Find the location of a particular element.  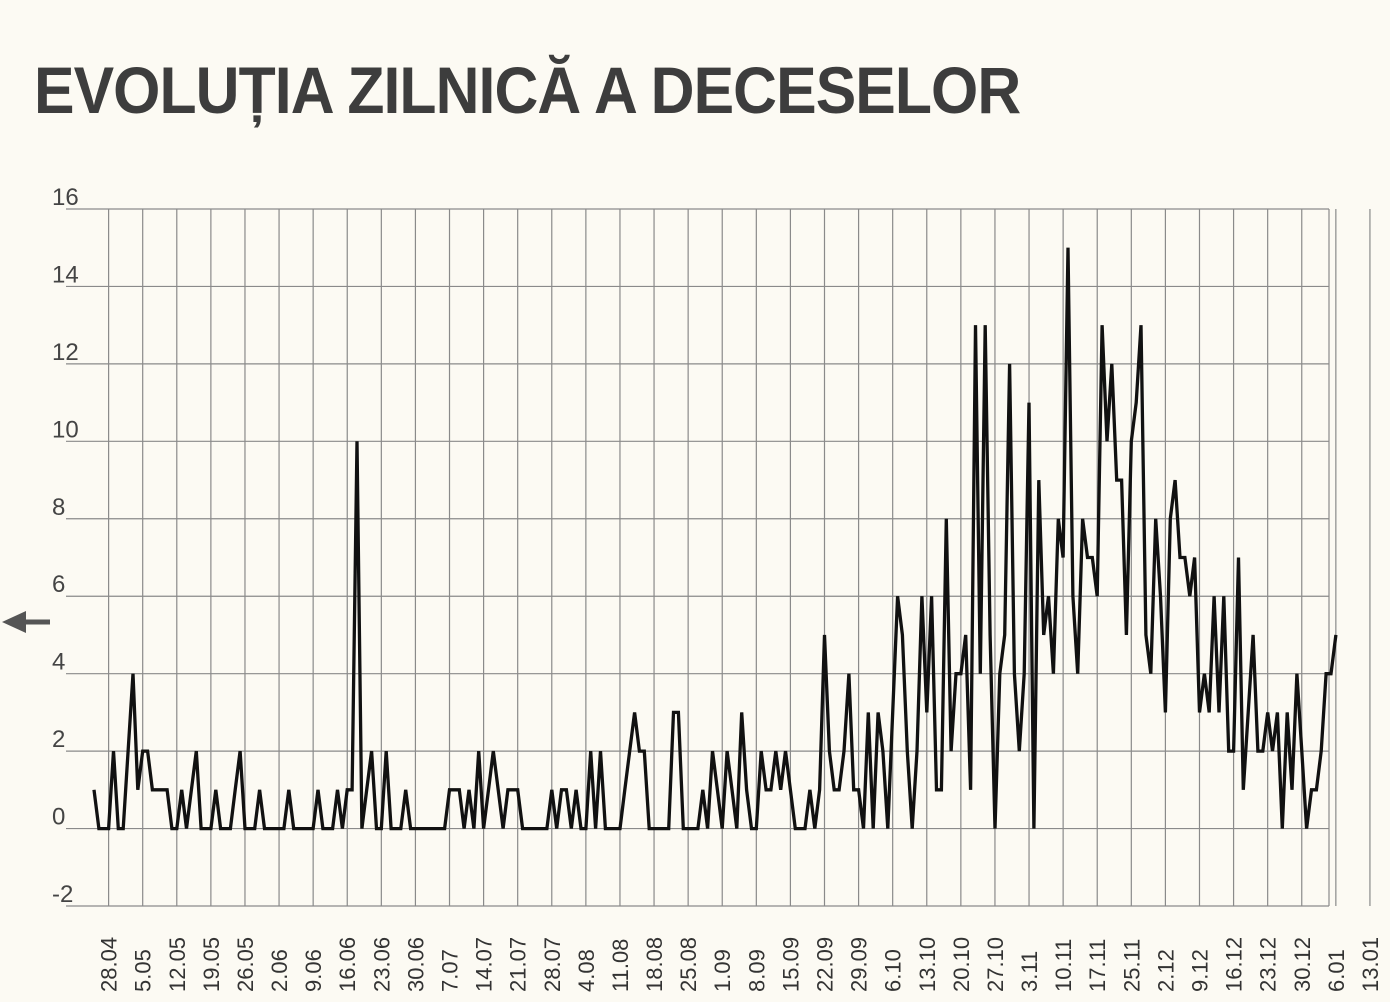

x-tick-label: 2.12 is located at coordinates (1165, 970).